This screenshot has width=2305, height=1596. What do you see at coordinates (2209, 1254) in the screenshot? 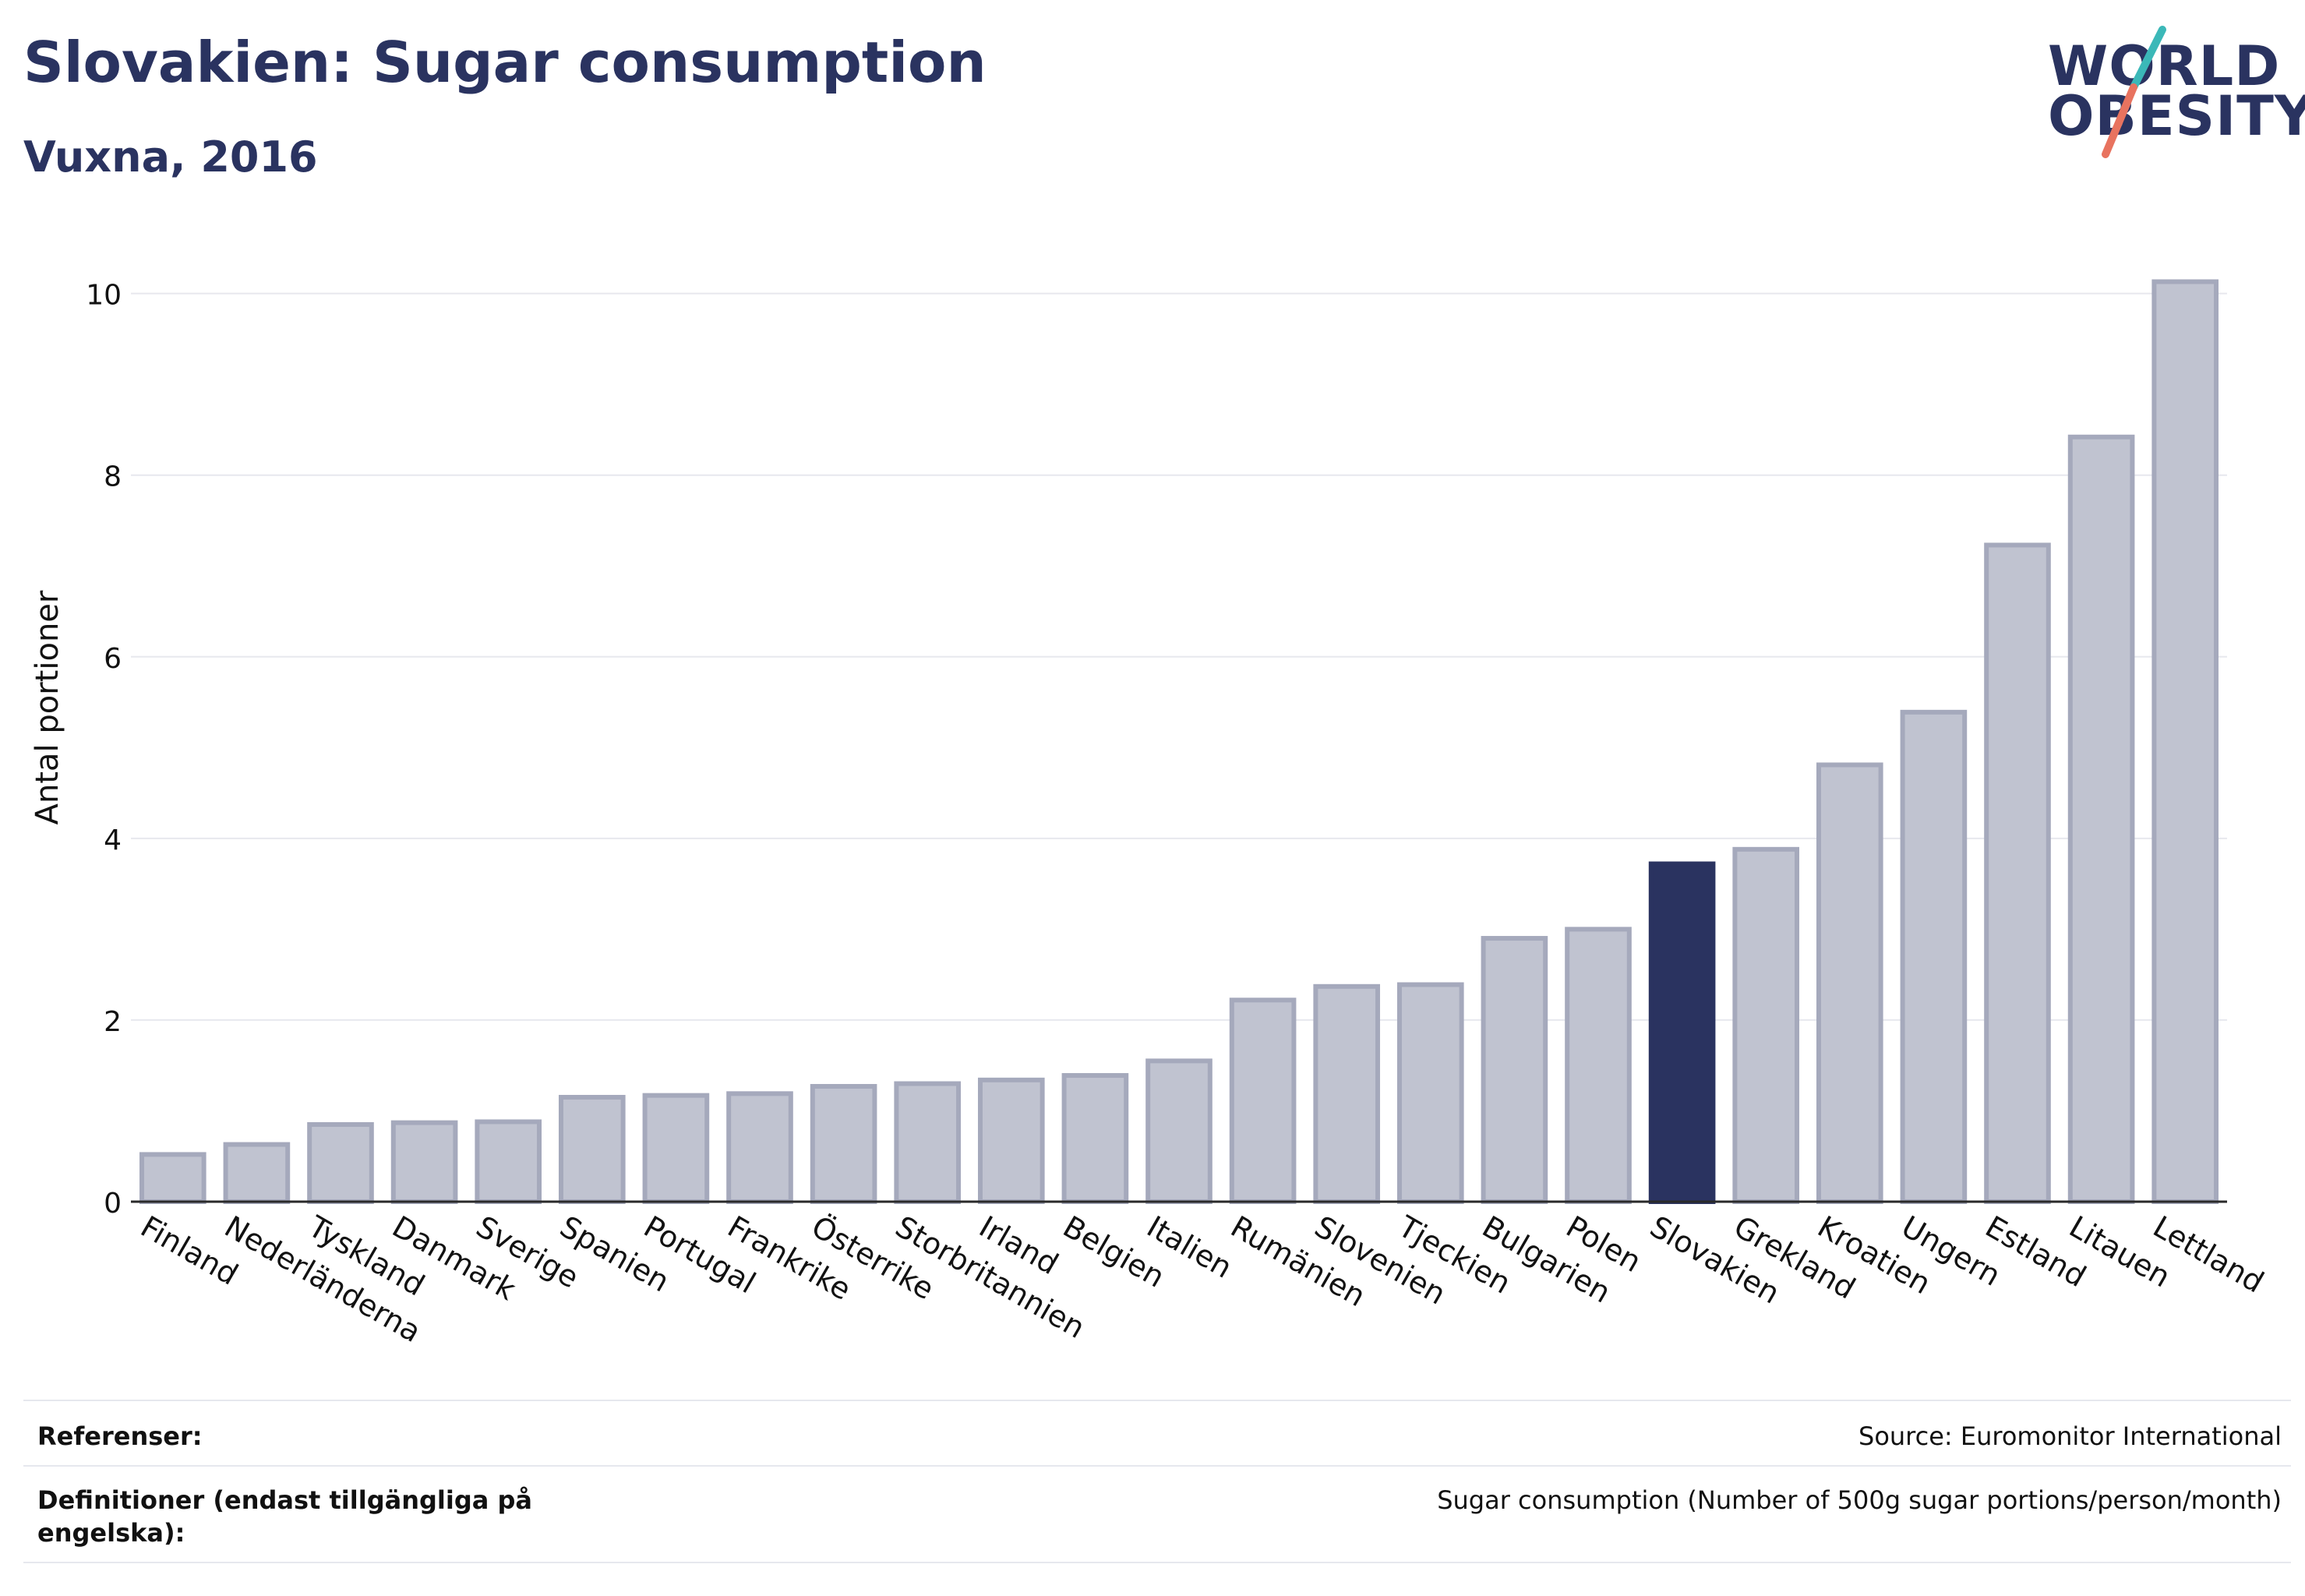
I see `x-tick-label: Lettland` at bounding box center [2209, 1254].